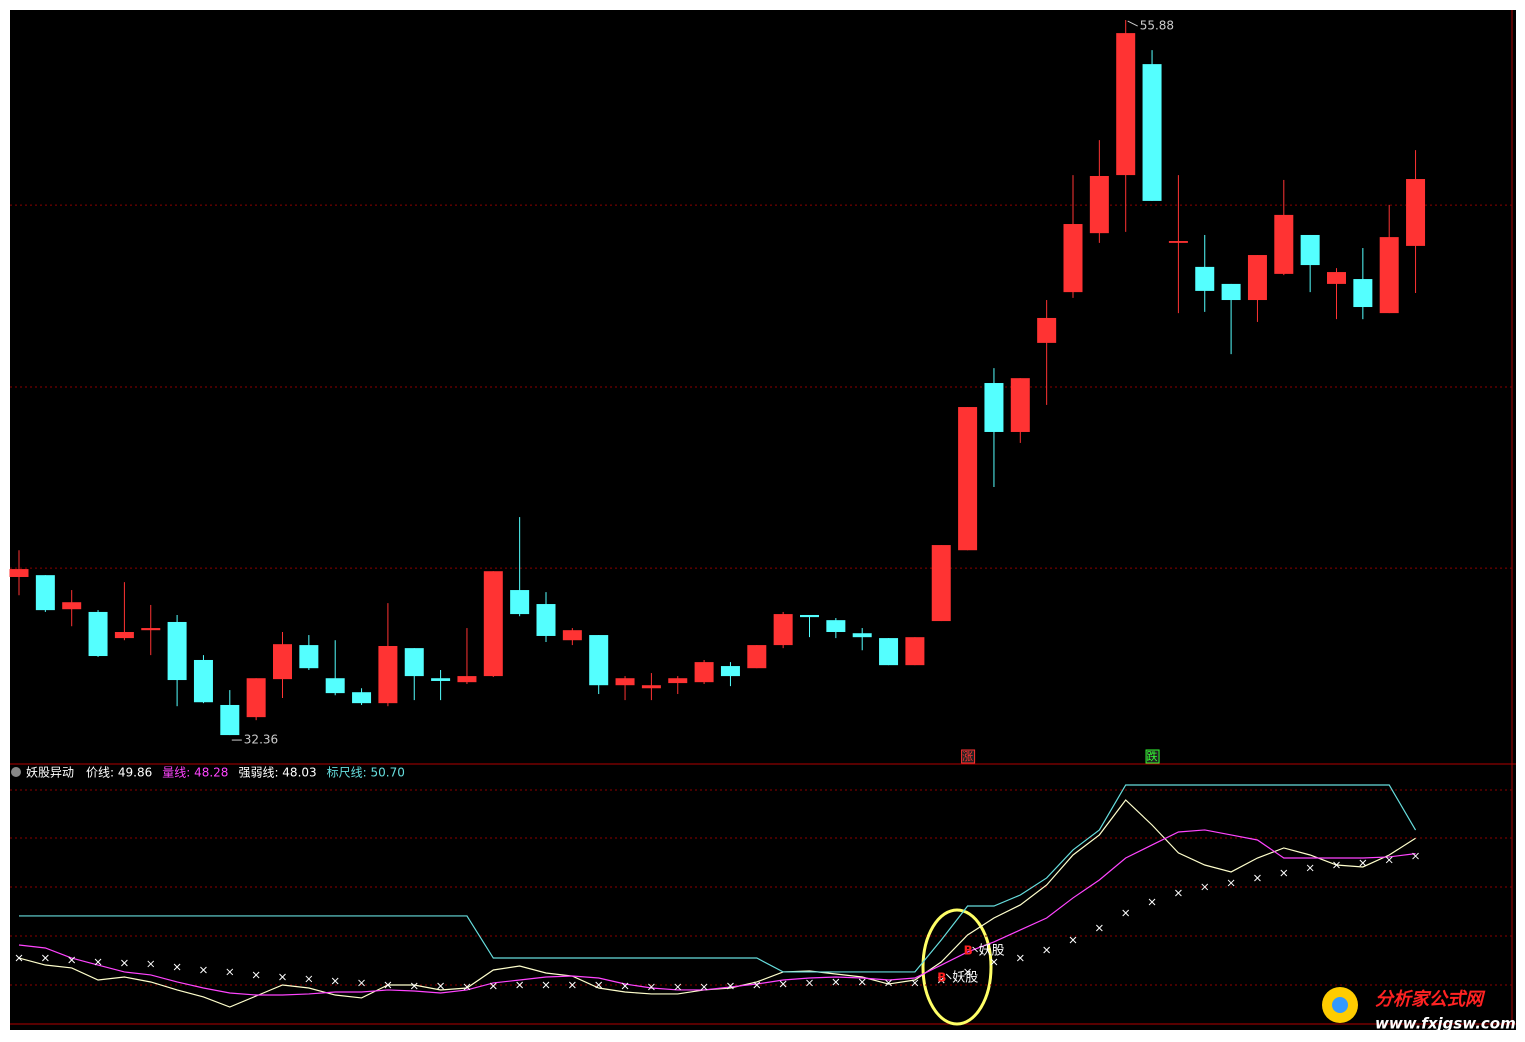  What do you see at coordinates (957, 967) in the screenshot?
I see `highlight-ellipse` at bounding box center [957, 967].